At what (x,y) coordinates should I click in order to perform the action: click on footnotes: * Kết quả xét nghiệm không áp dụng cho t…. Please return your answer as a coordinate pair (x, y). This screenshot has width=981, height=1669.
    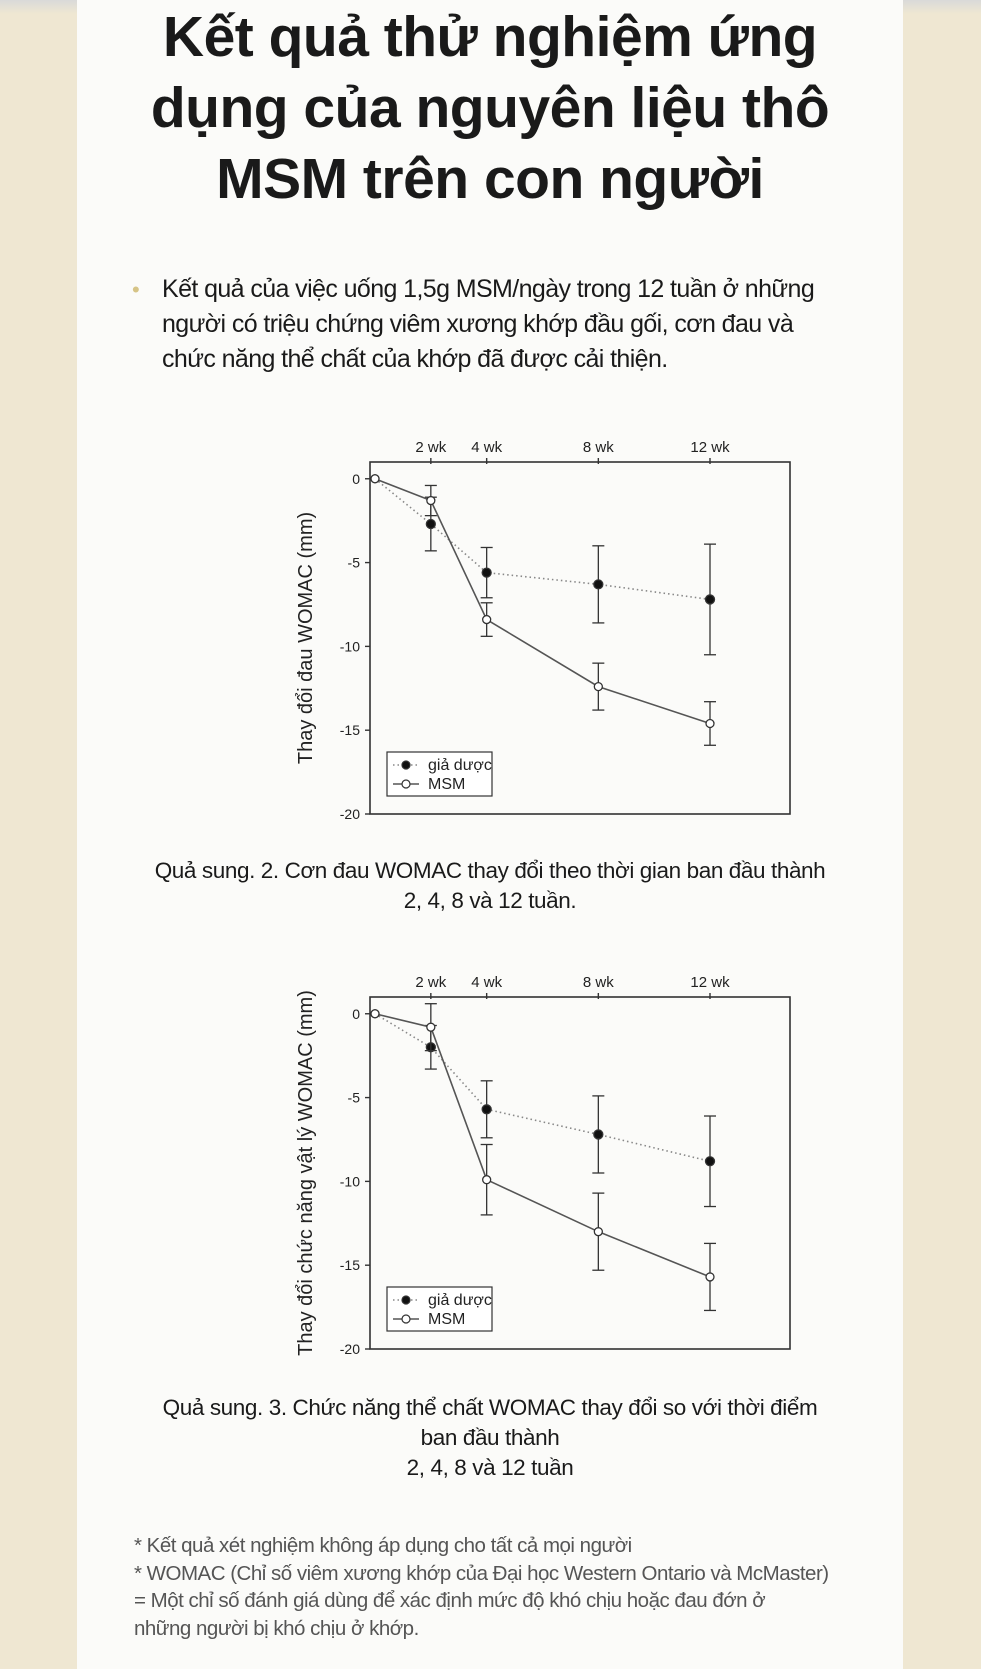
    Looking at the image, I should click on (514, 1587).